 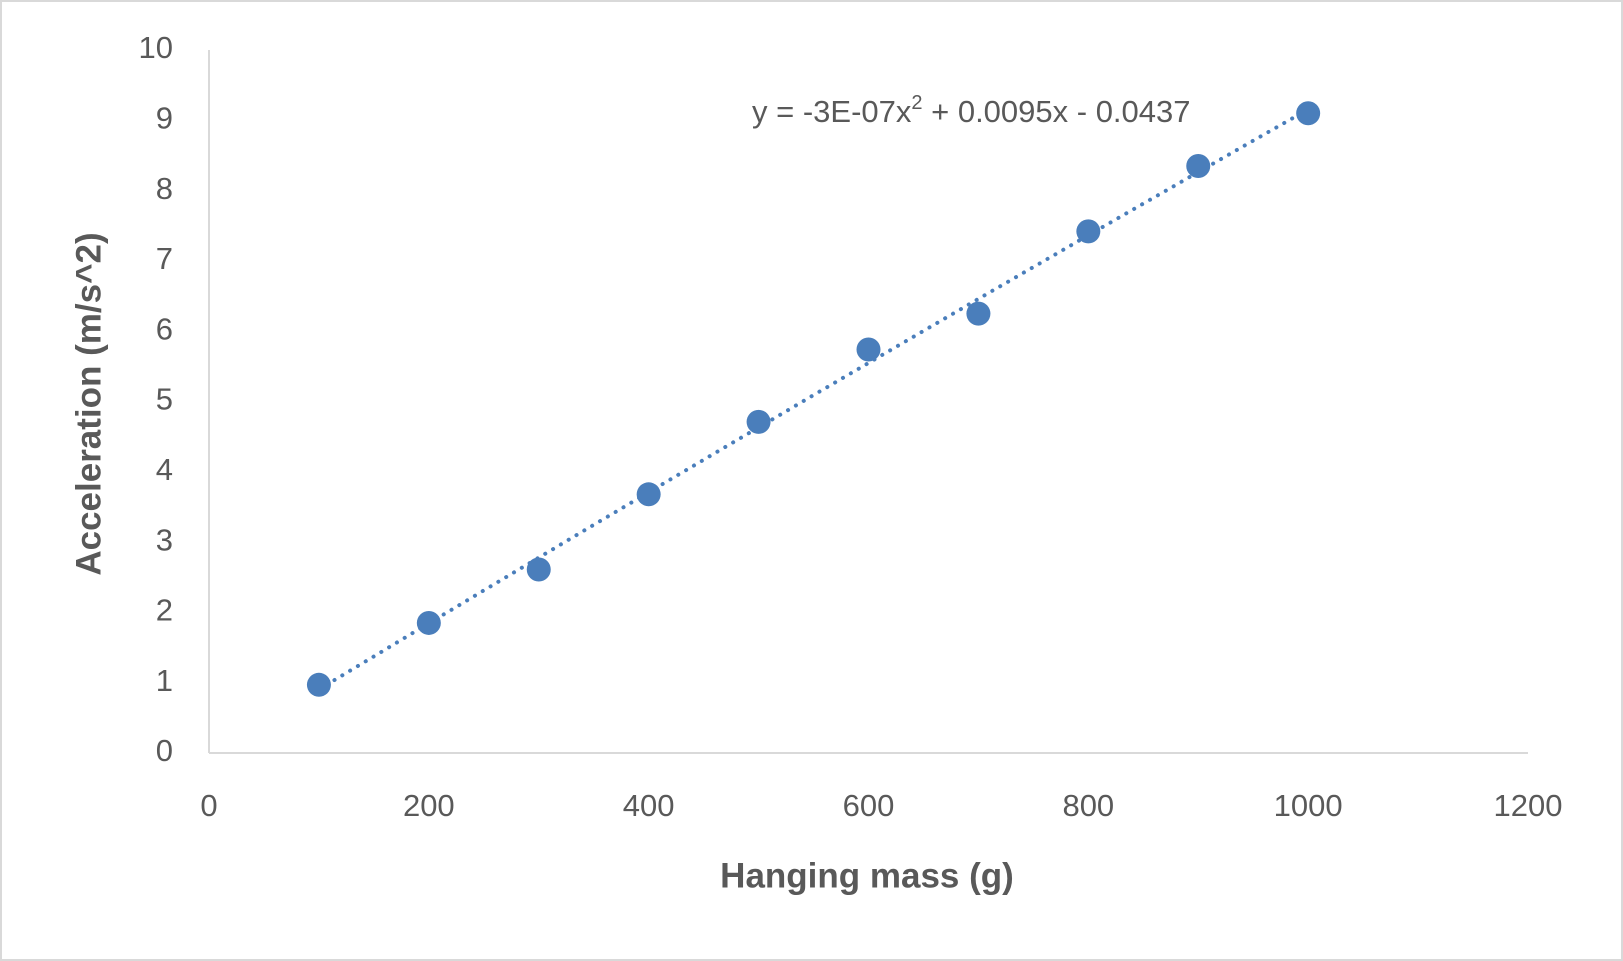 I want to click on y-tick-label: 5, so click(x=164, y=399).